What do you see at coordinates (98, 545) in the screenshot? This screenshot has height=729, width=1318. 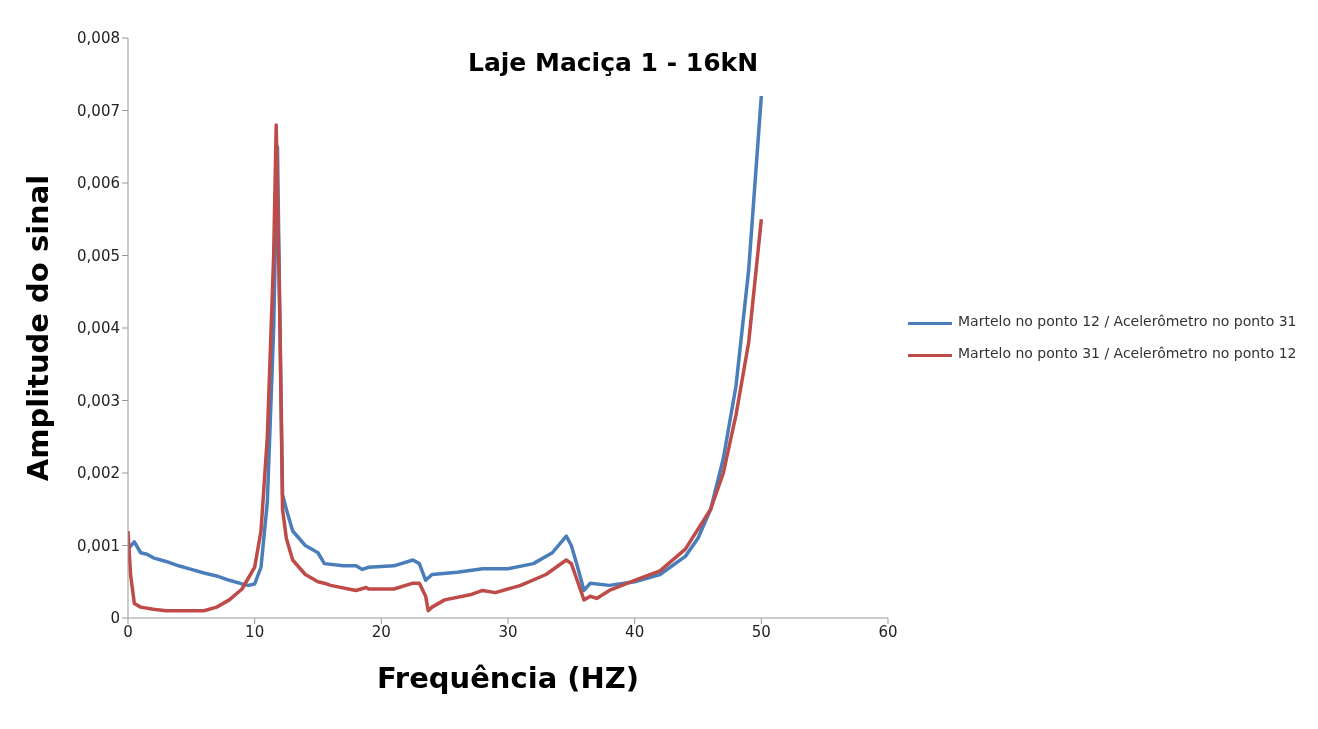 I see `y-tick-label: 0,001` at bounding box center [98, 545].